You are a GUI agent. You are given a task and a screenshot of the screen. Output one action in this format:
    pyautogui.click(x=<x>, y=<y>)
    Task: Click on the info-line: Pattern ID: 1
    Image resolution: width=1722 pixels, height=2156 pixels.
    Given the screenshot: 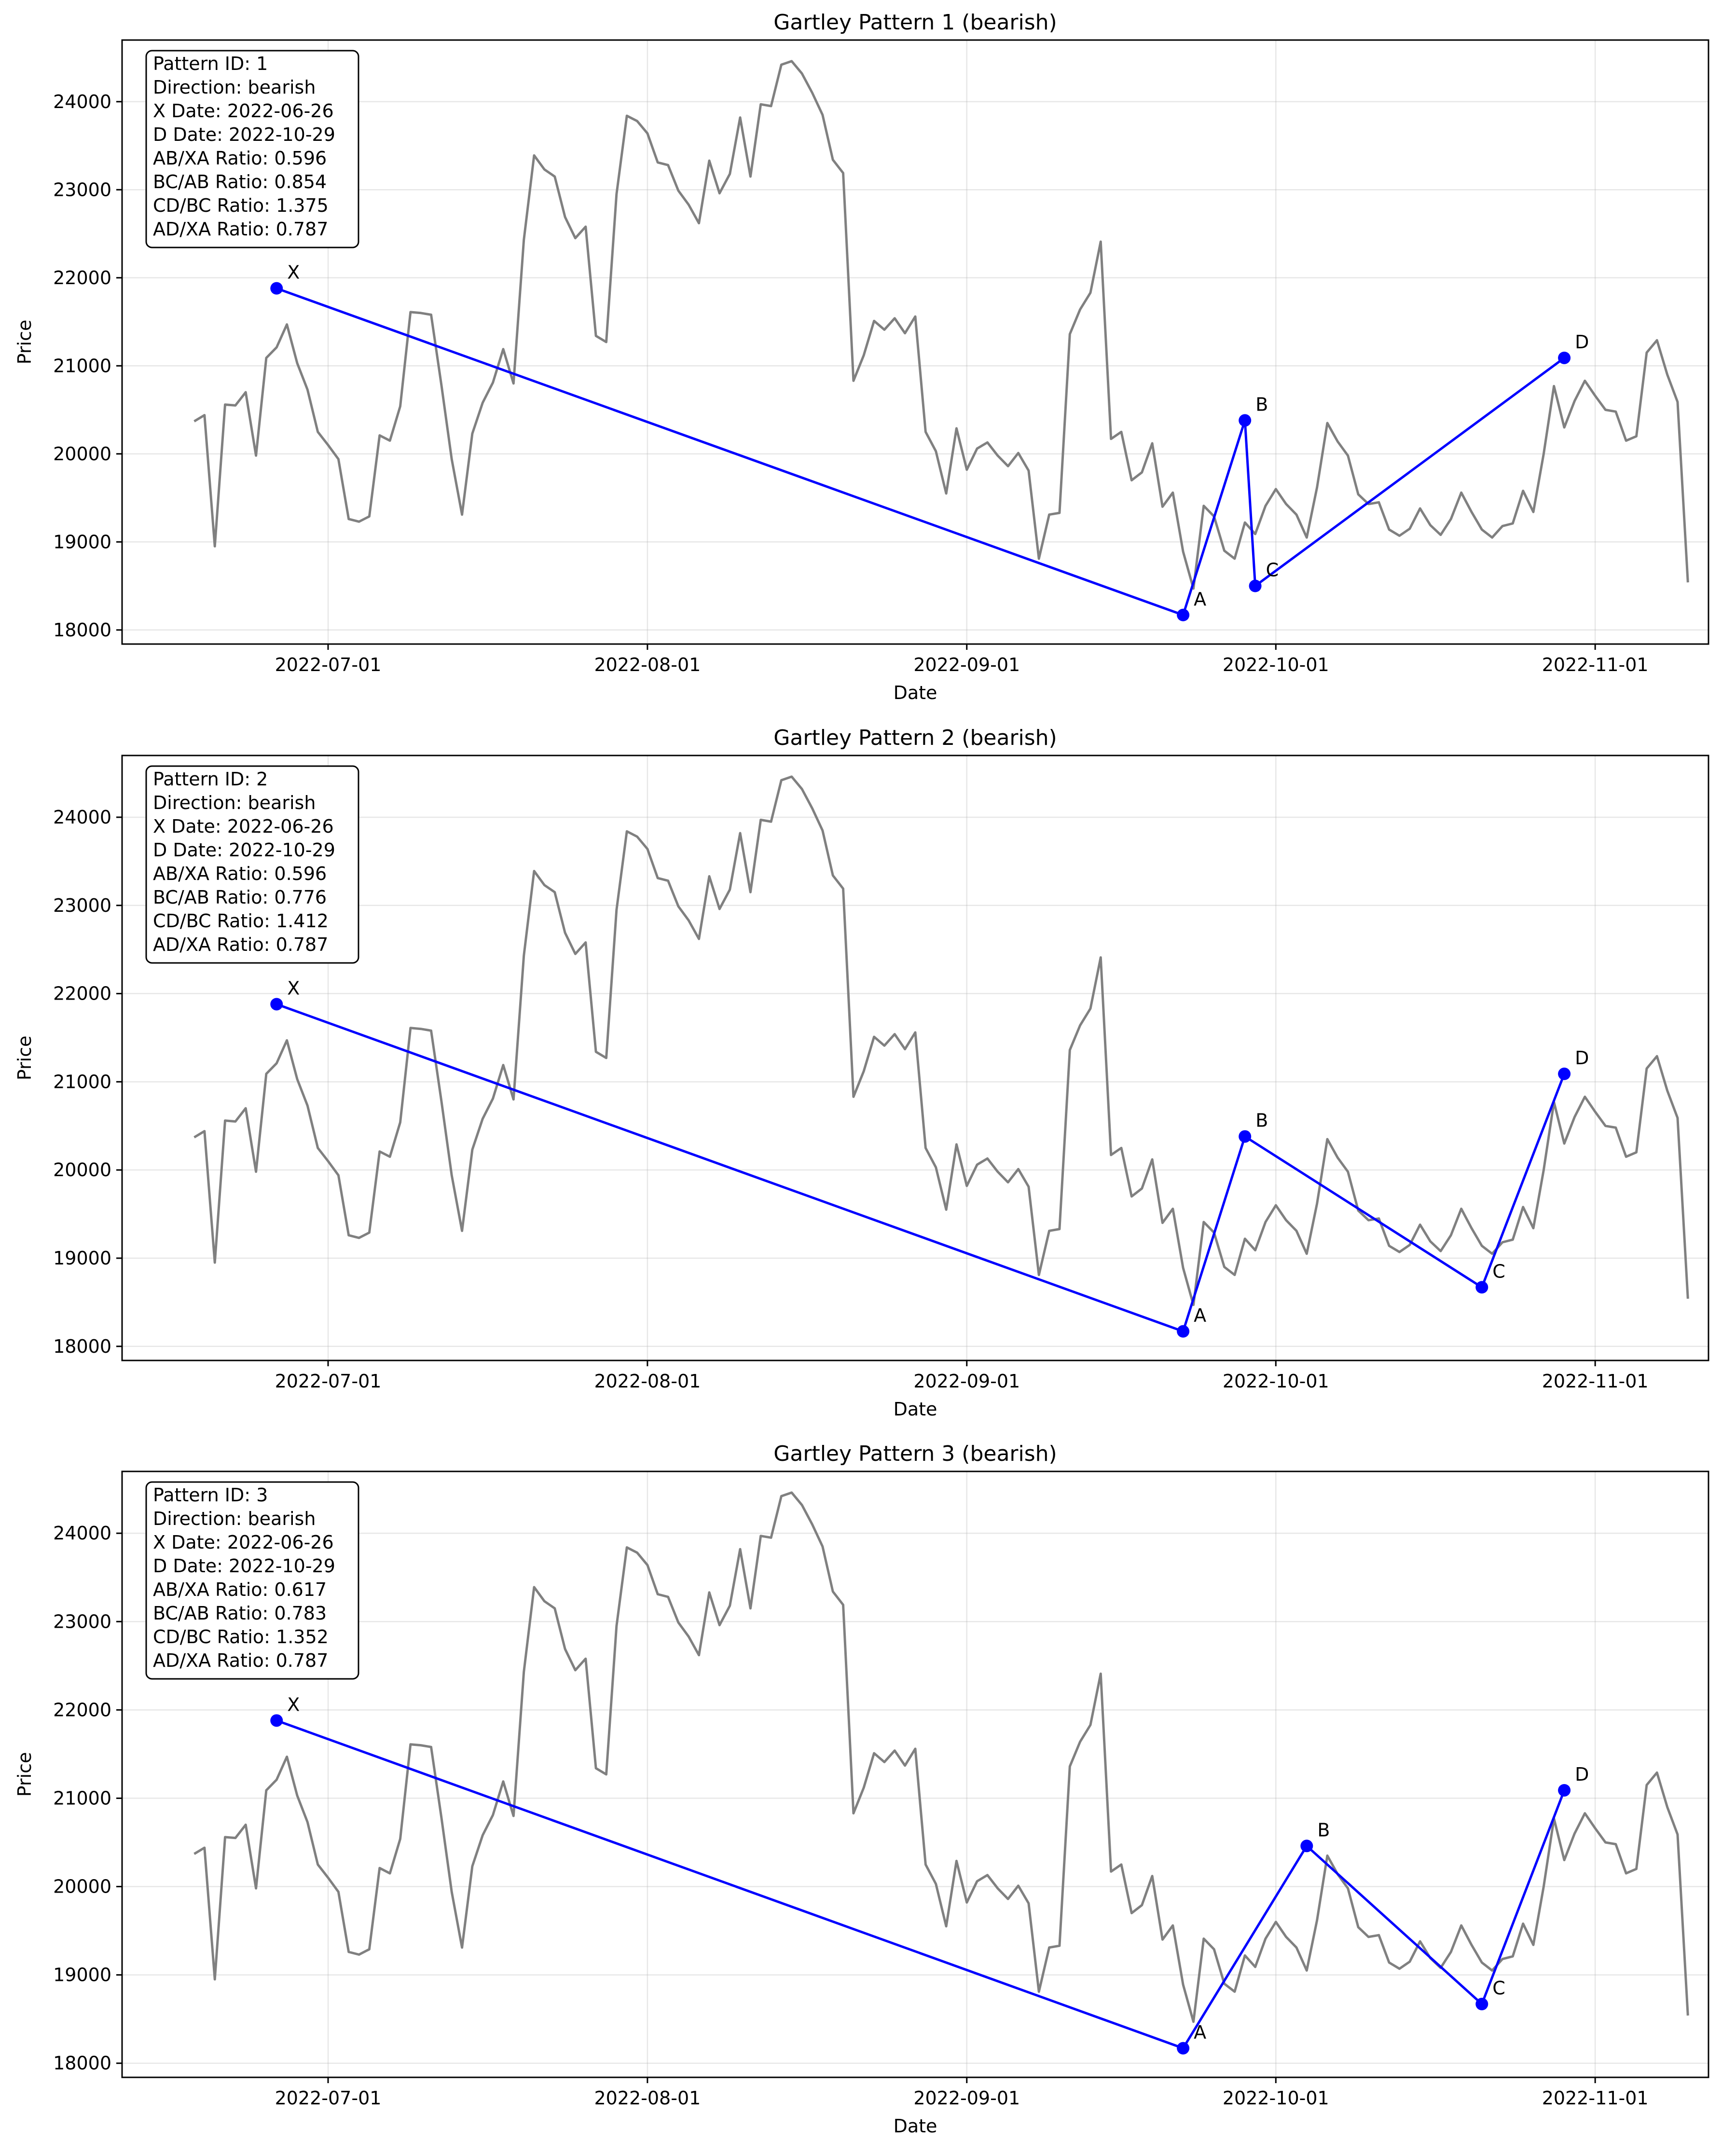 What is the action you would take?
    pyautogui.click(x=210, y=63)
    